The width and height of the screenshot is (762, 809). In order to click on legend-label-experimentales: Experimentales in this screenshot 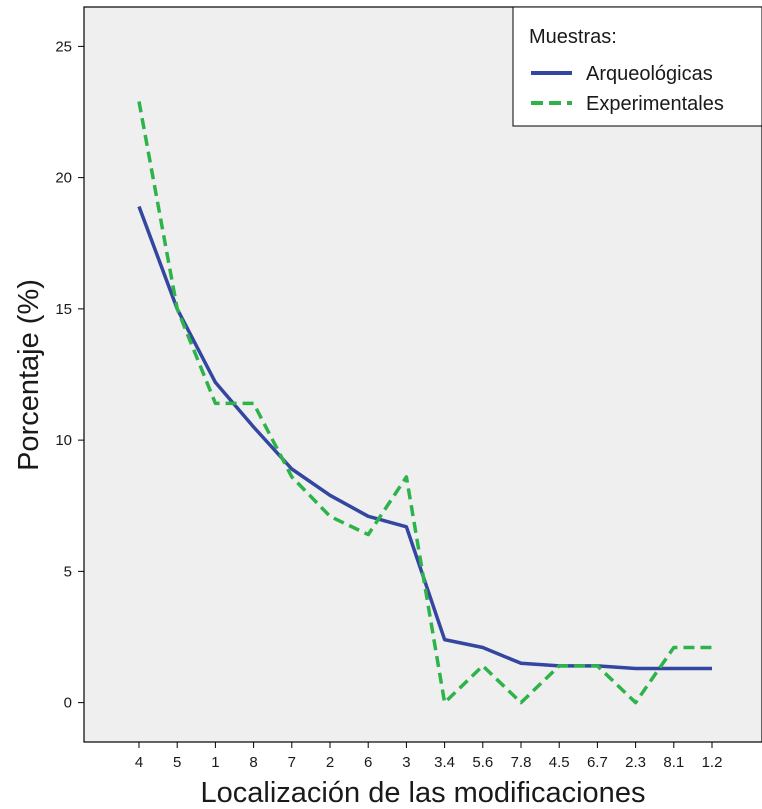, I will do `click(655, 104)`.